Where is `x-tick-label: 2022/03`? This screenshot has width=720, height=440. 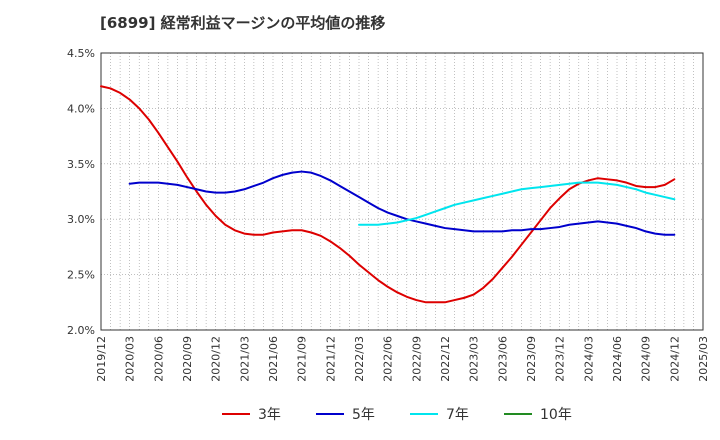 x-tick-label: 2022/03 is located at coordinates (359, 359).